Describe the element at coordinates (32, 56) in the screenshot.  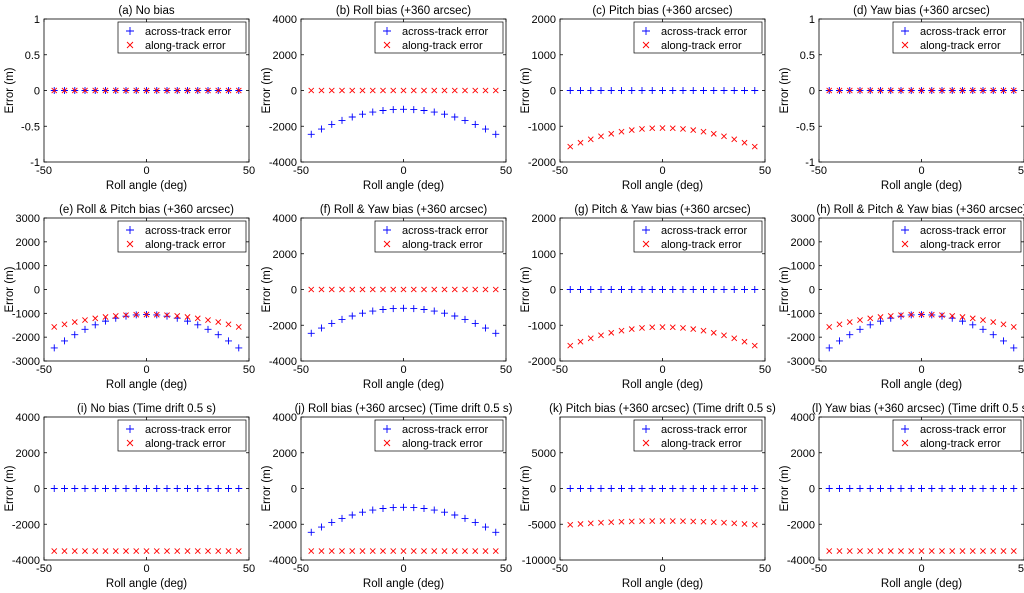
I see `y-tick-label: 0.5` at that location.